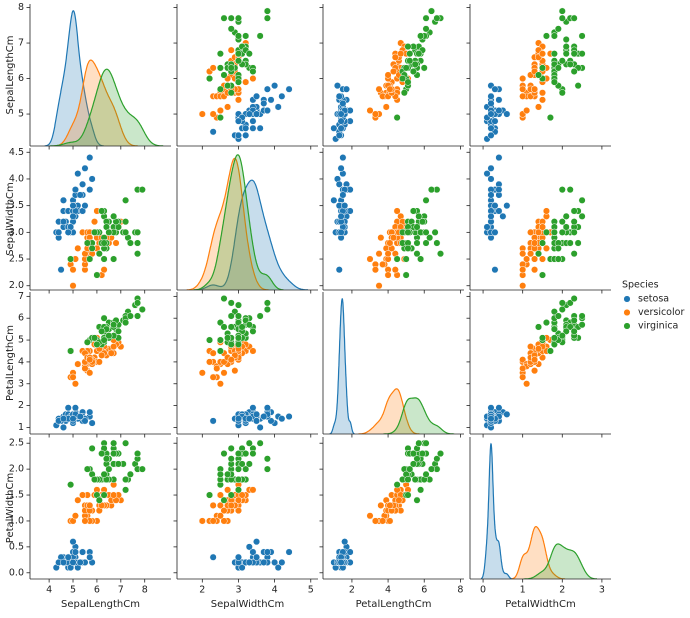 This screenshot has width=690, height=618. I want to click on panel: 4 5 6 7 8 0.0 0.5 1.0 1.5 2.0 2.5, so click(90, 516).